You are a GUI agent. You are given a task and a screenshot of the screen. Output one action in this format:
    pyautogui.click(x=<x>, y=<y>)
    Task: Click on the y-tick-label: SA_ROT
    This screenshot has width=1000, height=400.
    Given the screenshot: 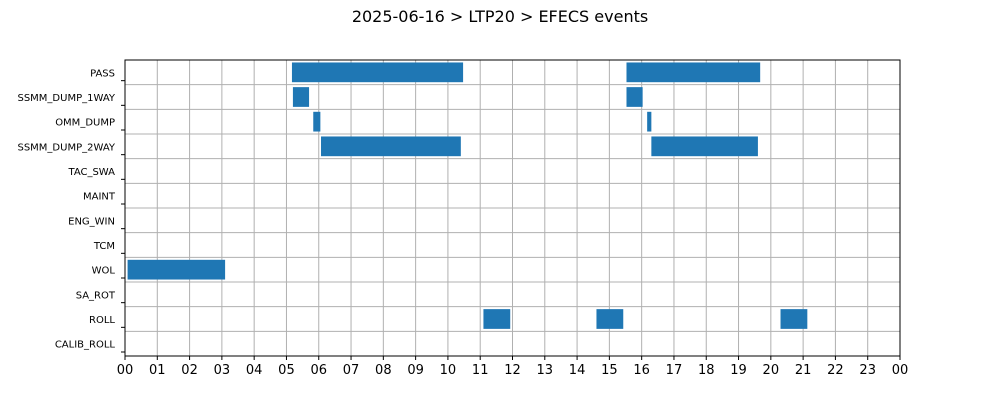 What is the action you would take?
    pyautogui.click(x=96, y=295)
    